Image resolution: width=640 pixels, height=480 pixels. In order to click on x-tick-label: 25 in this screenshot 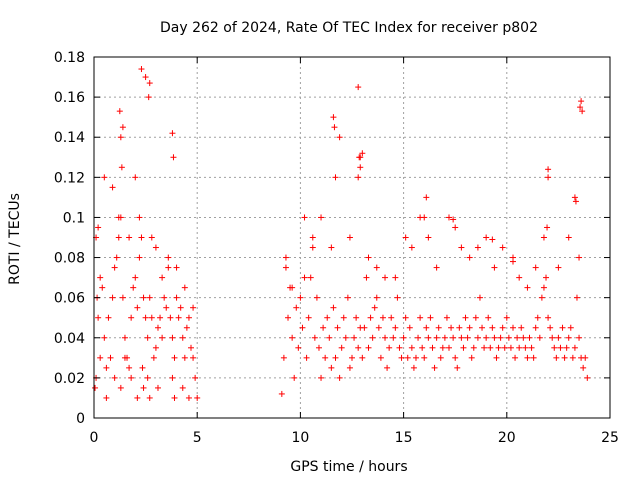, I will do `click(610, 438)`.